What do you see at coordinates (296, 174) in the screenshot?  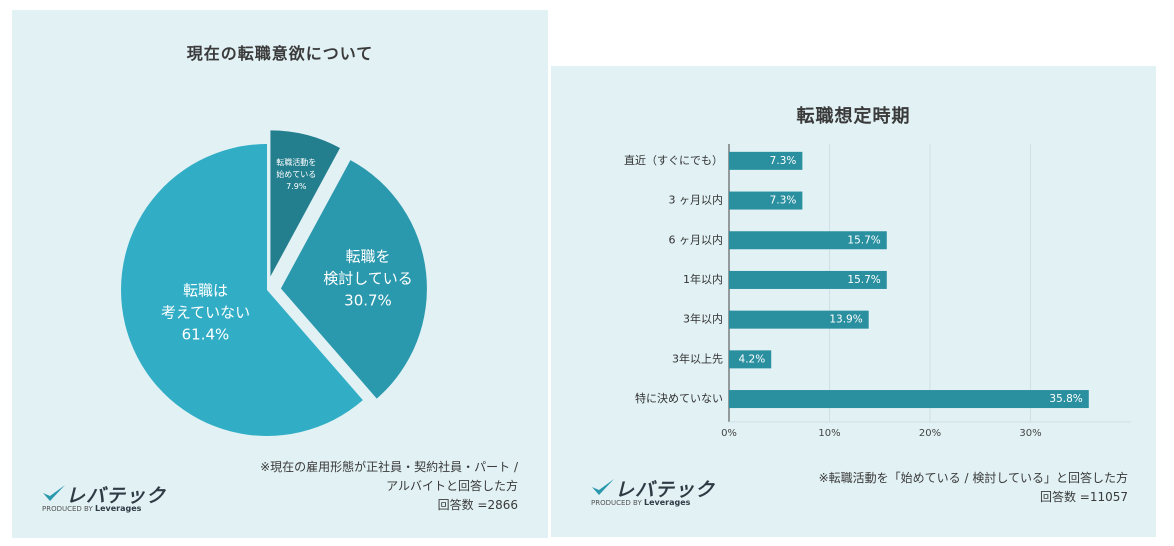 I see `pie-slice-label: 始めている` at bounding box center [296, 174].